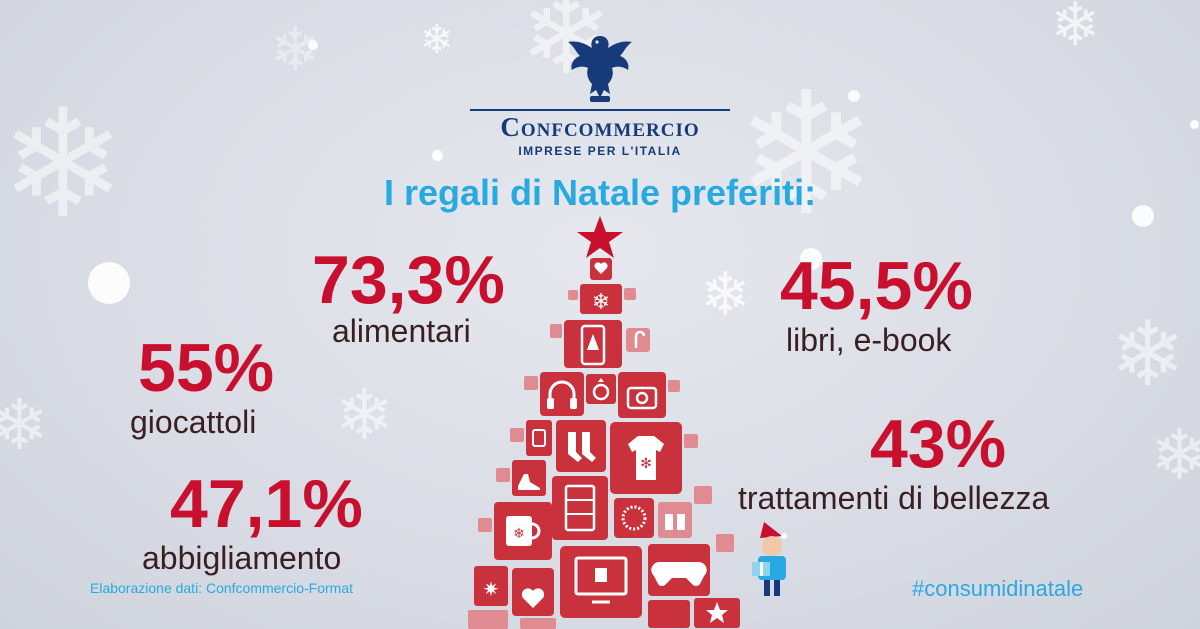  What do you see at coordinates (193, 422) in the screenshot?
I see `stat-label-giocattoli: giocattoli` at bounding box center [193, 422].